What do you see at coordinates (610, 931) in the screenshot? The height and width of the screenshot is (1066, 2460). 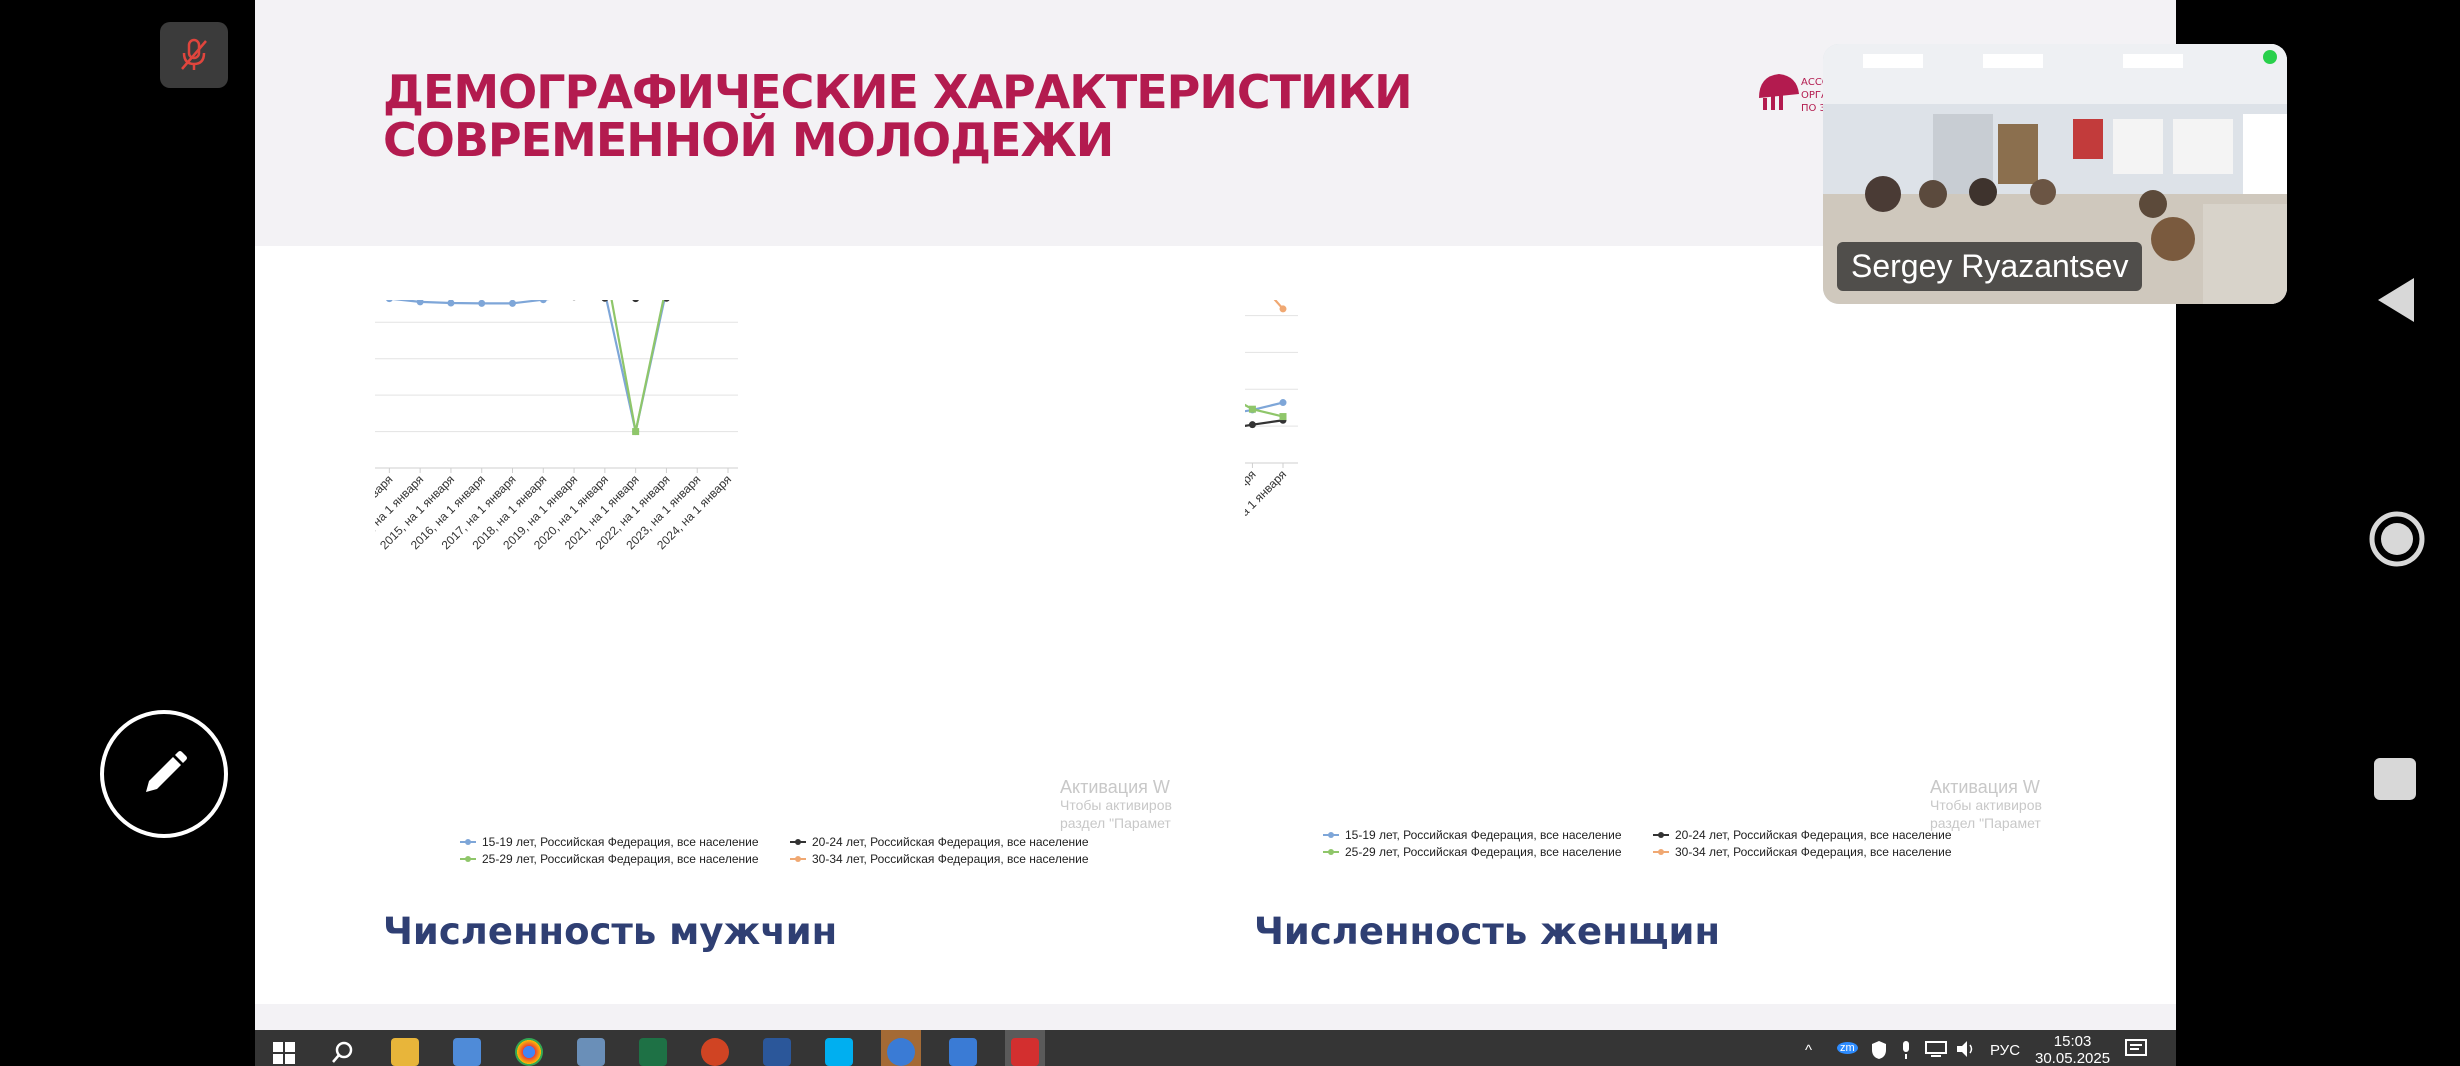 I see `caption-men: Численность мужчин` at bounding box center [610, 931].